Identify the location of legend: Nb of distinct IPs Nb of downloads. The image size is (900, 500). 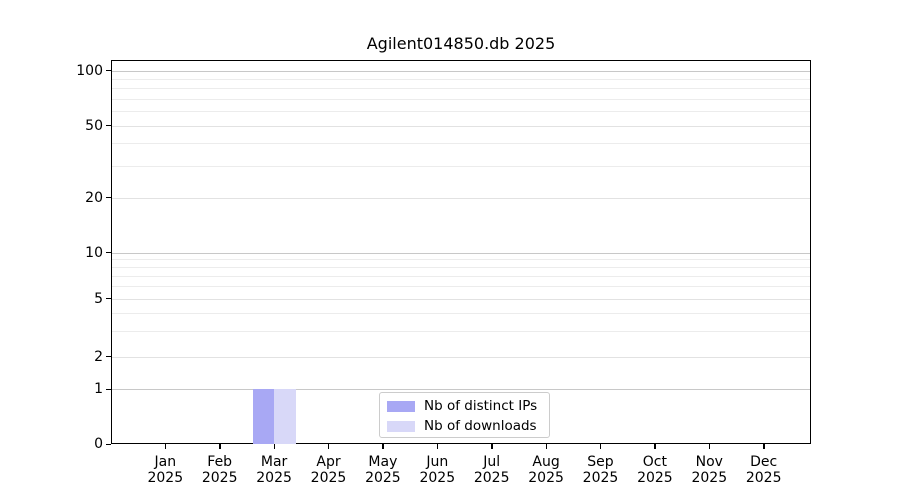
(464, 415).